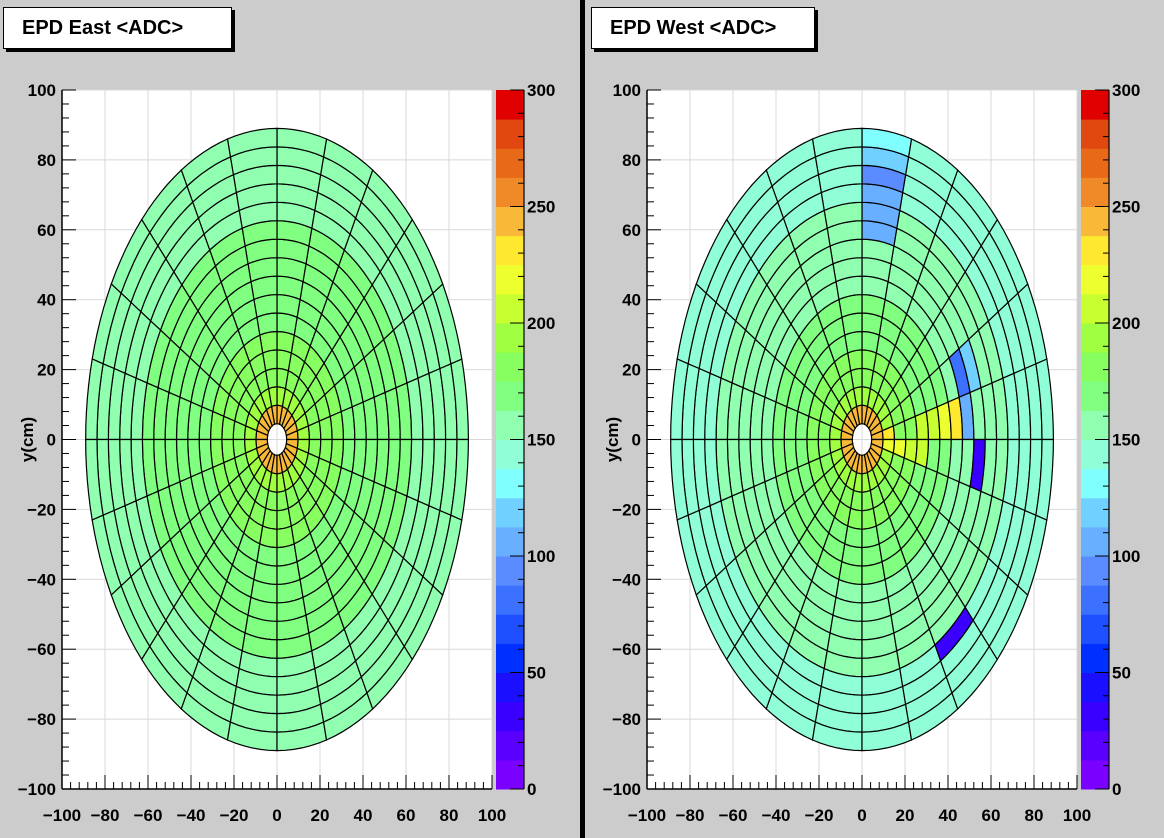 The image size is (1164, 838). What do you see at coordinates (991, 815) in the screenshot?
I see `west-x-tick-label: 60` at bounding box center [991, 815].